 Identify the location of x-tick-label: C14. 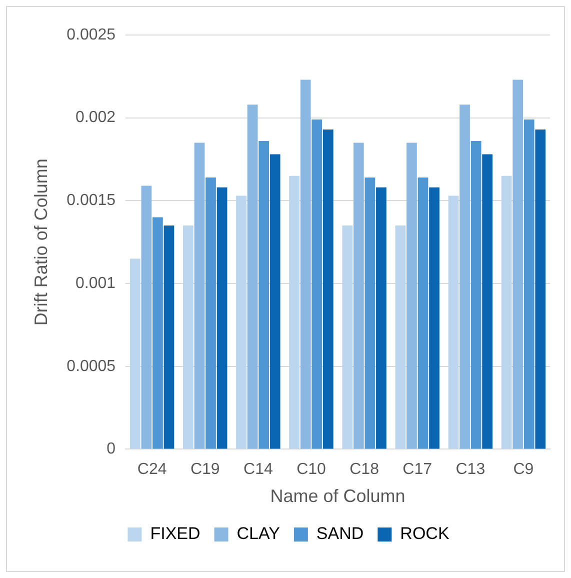
(258, 469).